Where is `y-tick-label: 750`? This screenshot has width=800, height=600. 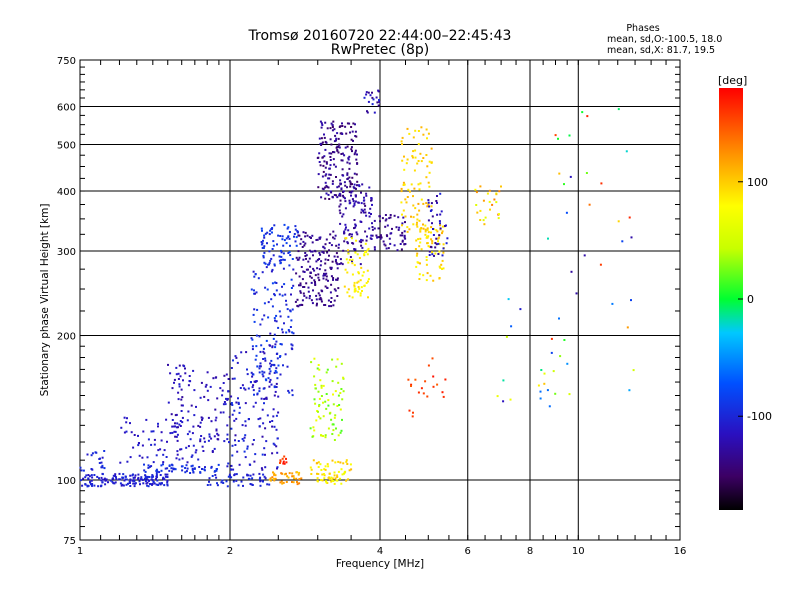
y-tick-label: 750 is located at coordinates (66, 61).